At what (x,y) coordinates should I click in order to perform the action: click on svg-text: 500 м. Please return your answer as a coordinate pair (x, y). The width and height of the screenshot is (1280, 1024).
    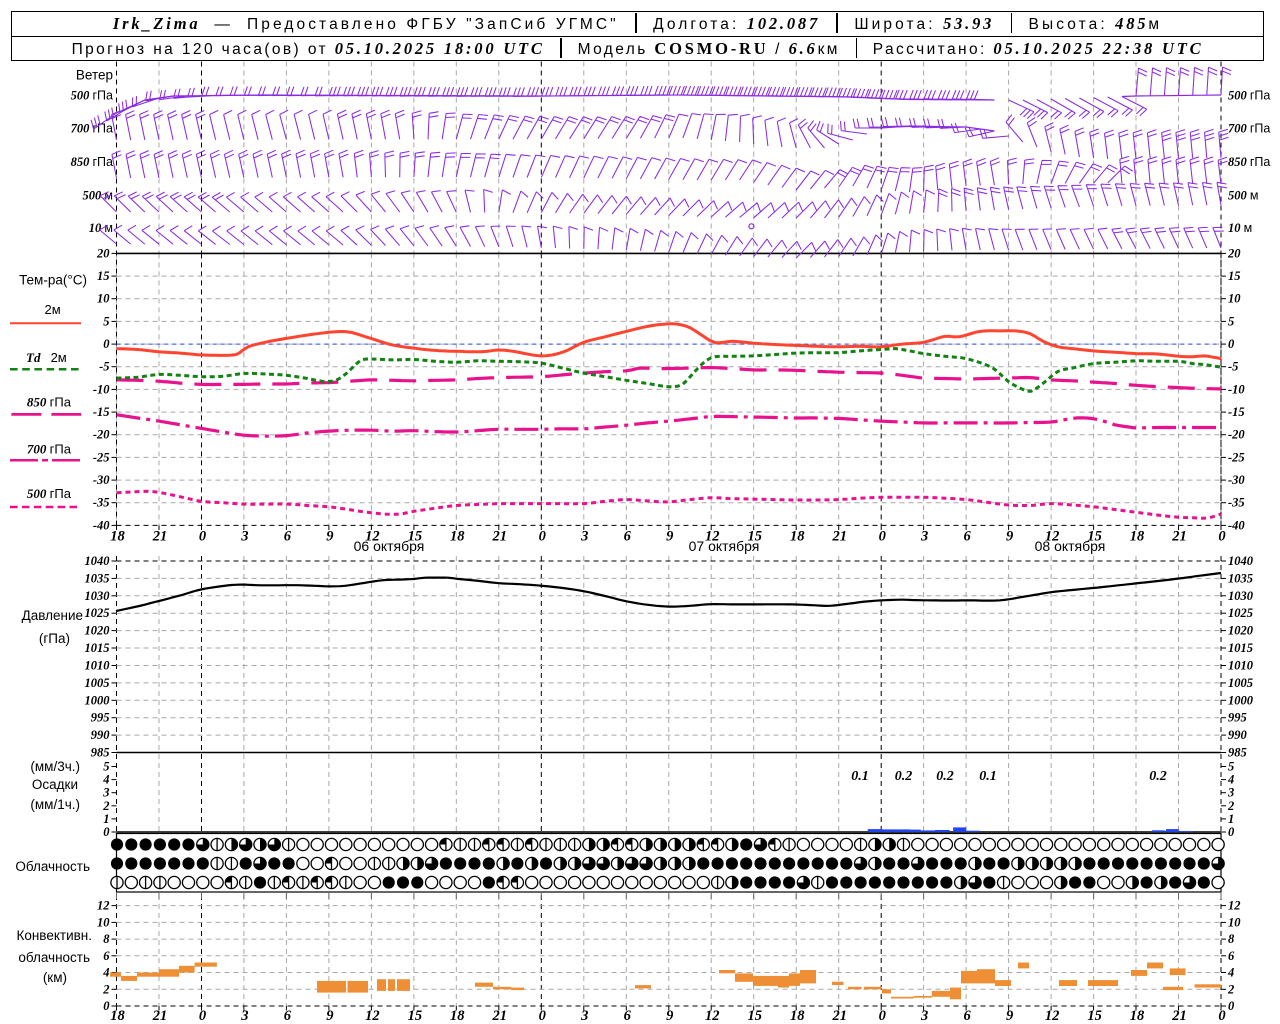
    Looking at the image, I should click on (1243, 196).